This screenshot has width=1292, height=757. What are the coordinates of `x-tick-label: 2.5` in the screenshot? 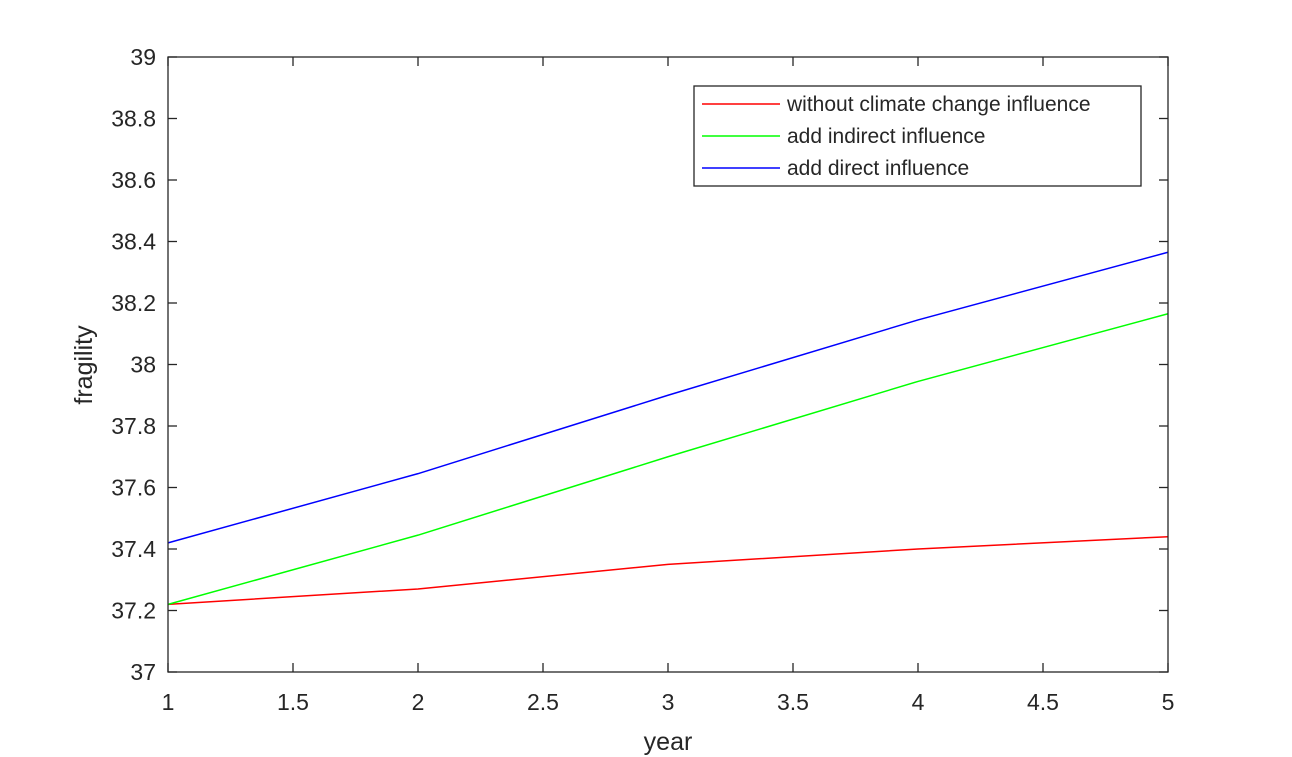 It's located at (543, 702).